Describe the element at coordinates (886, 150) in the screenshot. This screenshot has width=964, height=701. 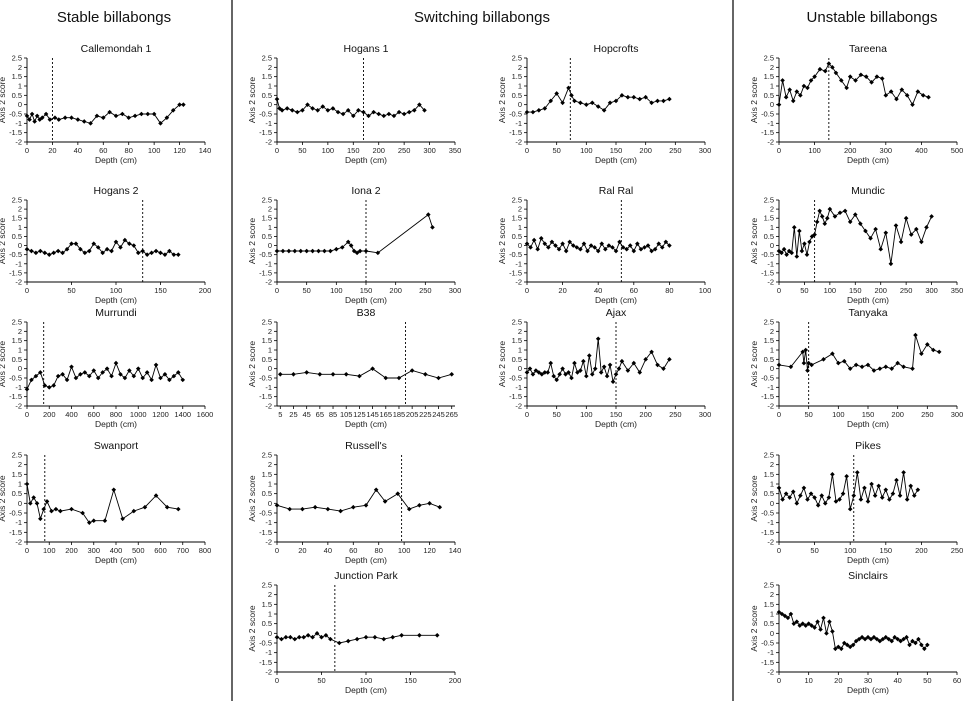
I see `x-tick-label: 300` at that location.